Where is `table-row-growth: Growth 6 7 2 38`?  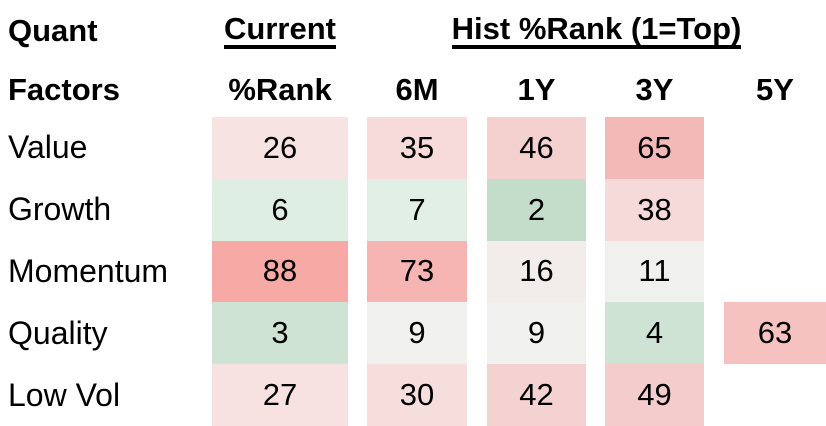
table-row-growth: Growth 6 7 2 38 is located at coordinates (413, 209).